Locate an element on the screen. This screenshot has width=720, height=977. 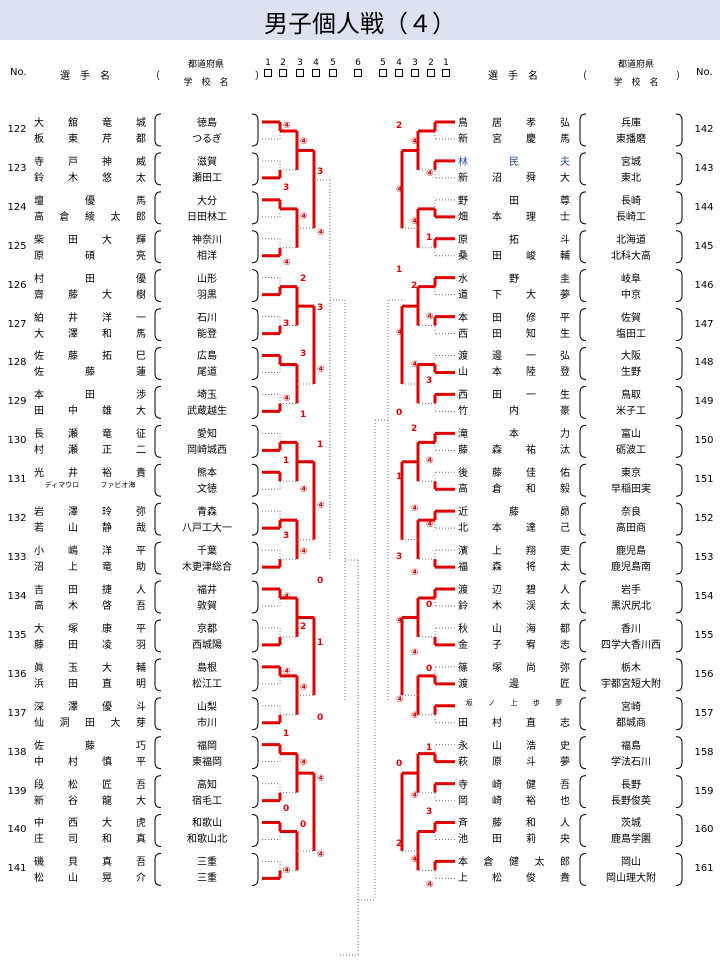
entry-number: 154 is located at coordinates (704, 596).